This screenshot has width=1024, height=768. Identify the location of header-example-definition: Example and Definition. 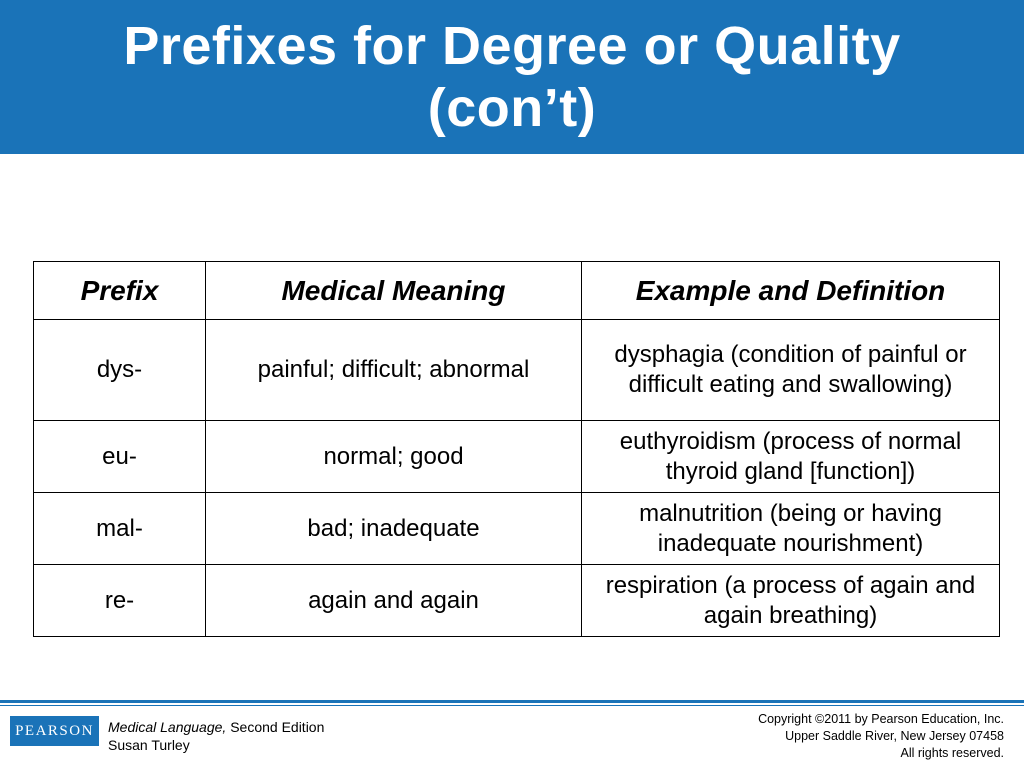
(790, 290).